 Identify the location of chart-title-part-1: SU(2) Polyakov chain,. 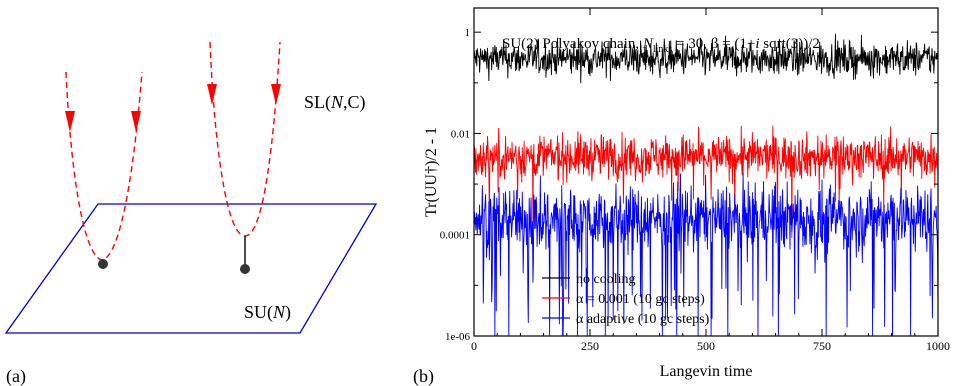
(572, 44).